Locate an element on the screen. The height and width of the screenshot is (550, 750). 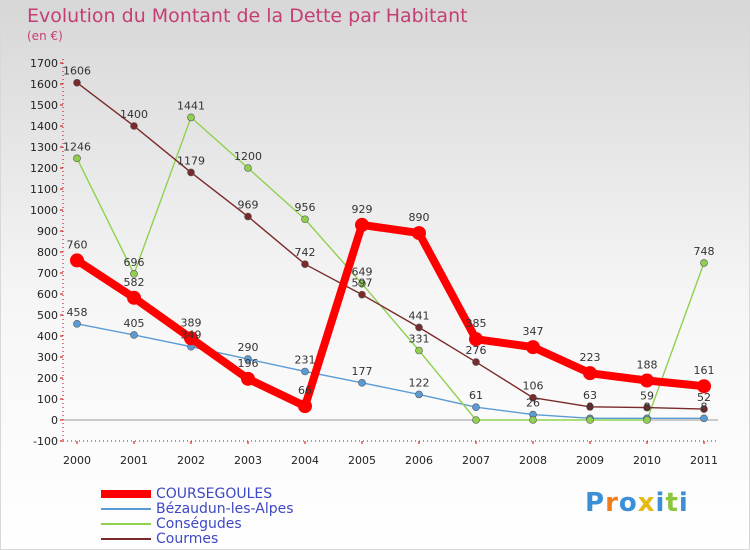
x-tick-label: 2010 is located at coordinates (647, 460).